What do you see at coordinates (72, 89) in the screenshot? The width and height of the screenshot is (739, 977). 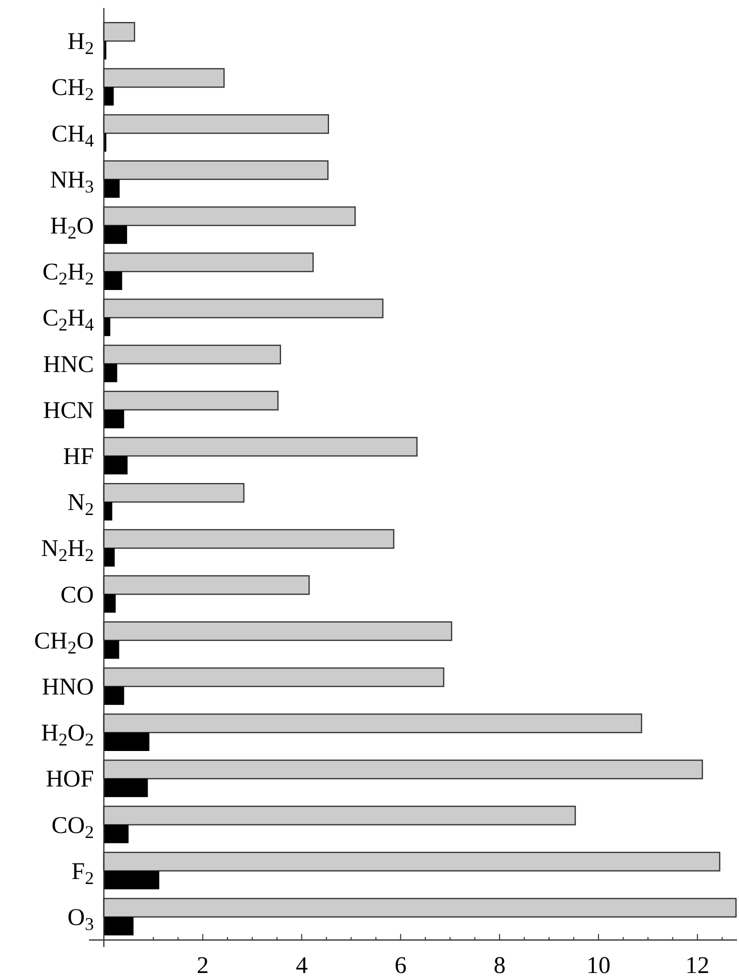 I see `y-tick-label: CH$_{2}$` at bounding box center [72, 89].